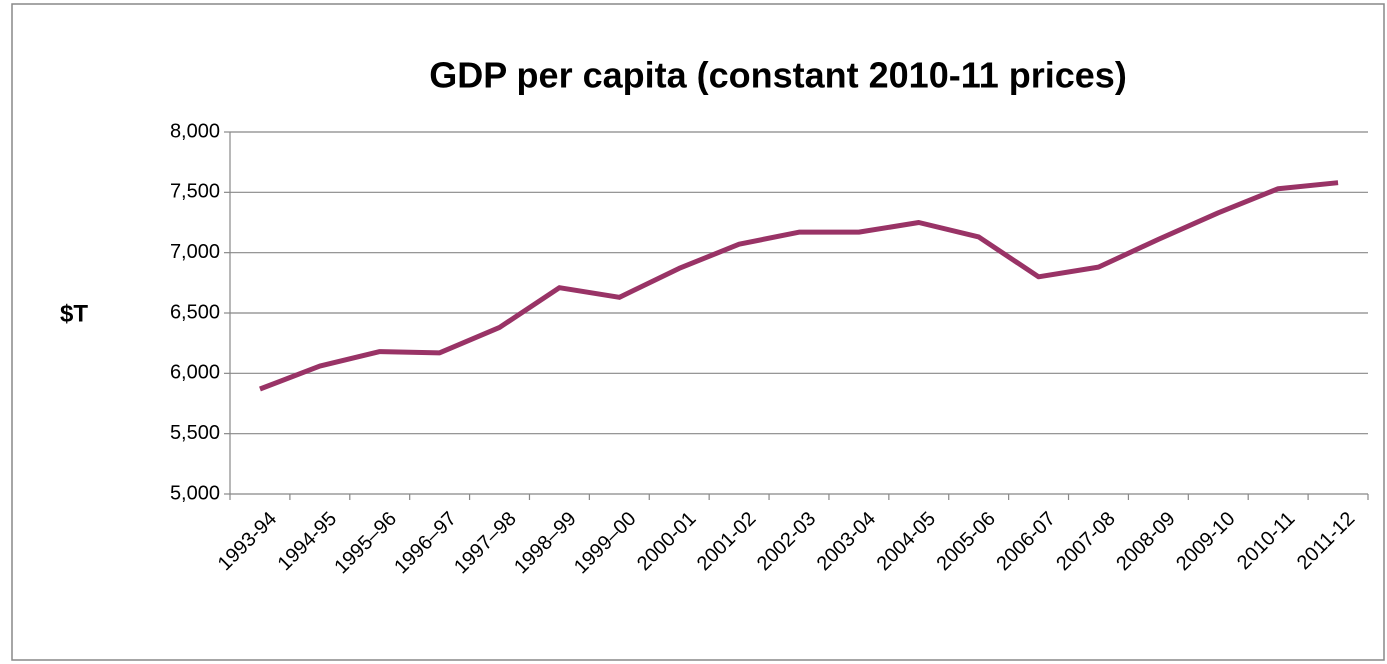  What do you see at coordinates (195, 252) in the screenshot?
I see `y-tick-label: 7,000` at bounding box center [195, 252].